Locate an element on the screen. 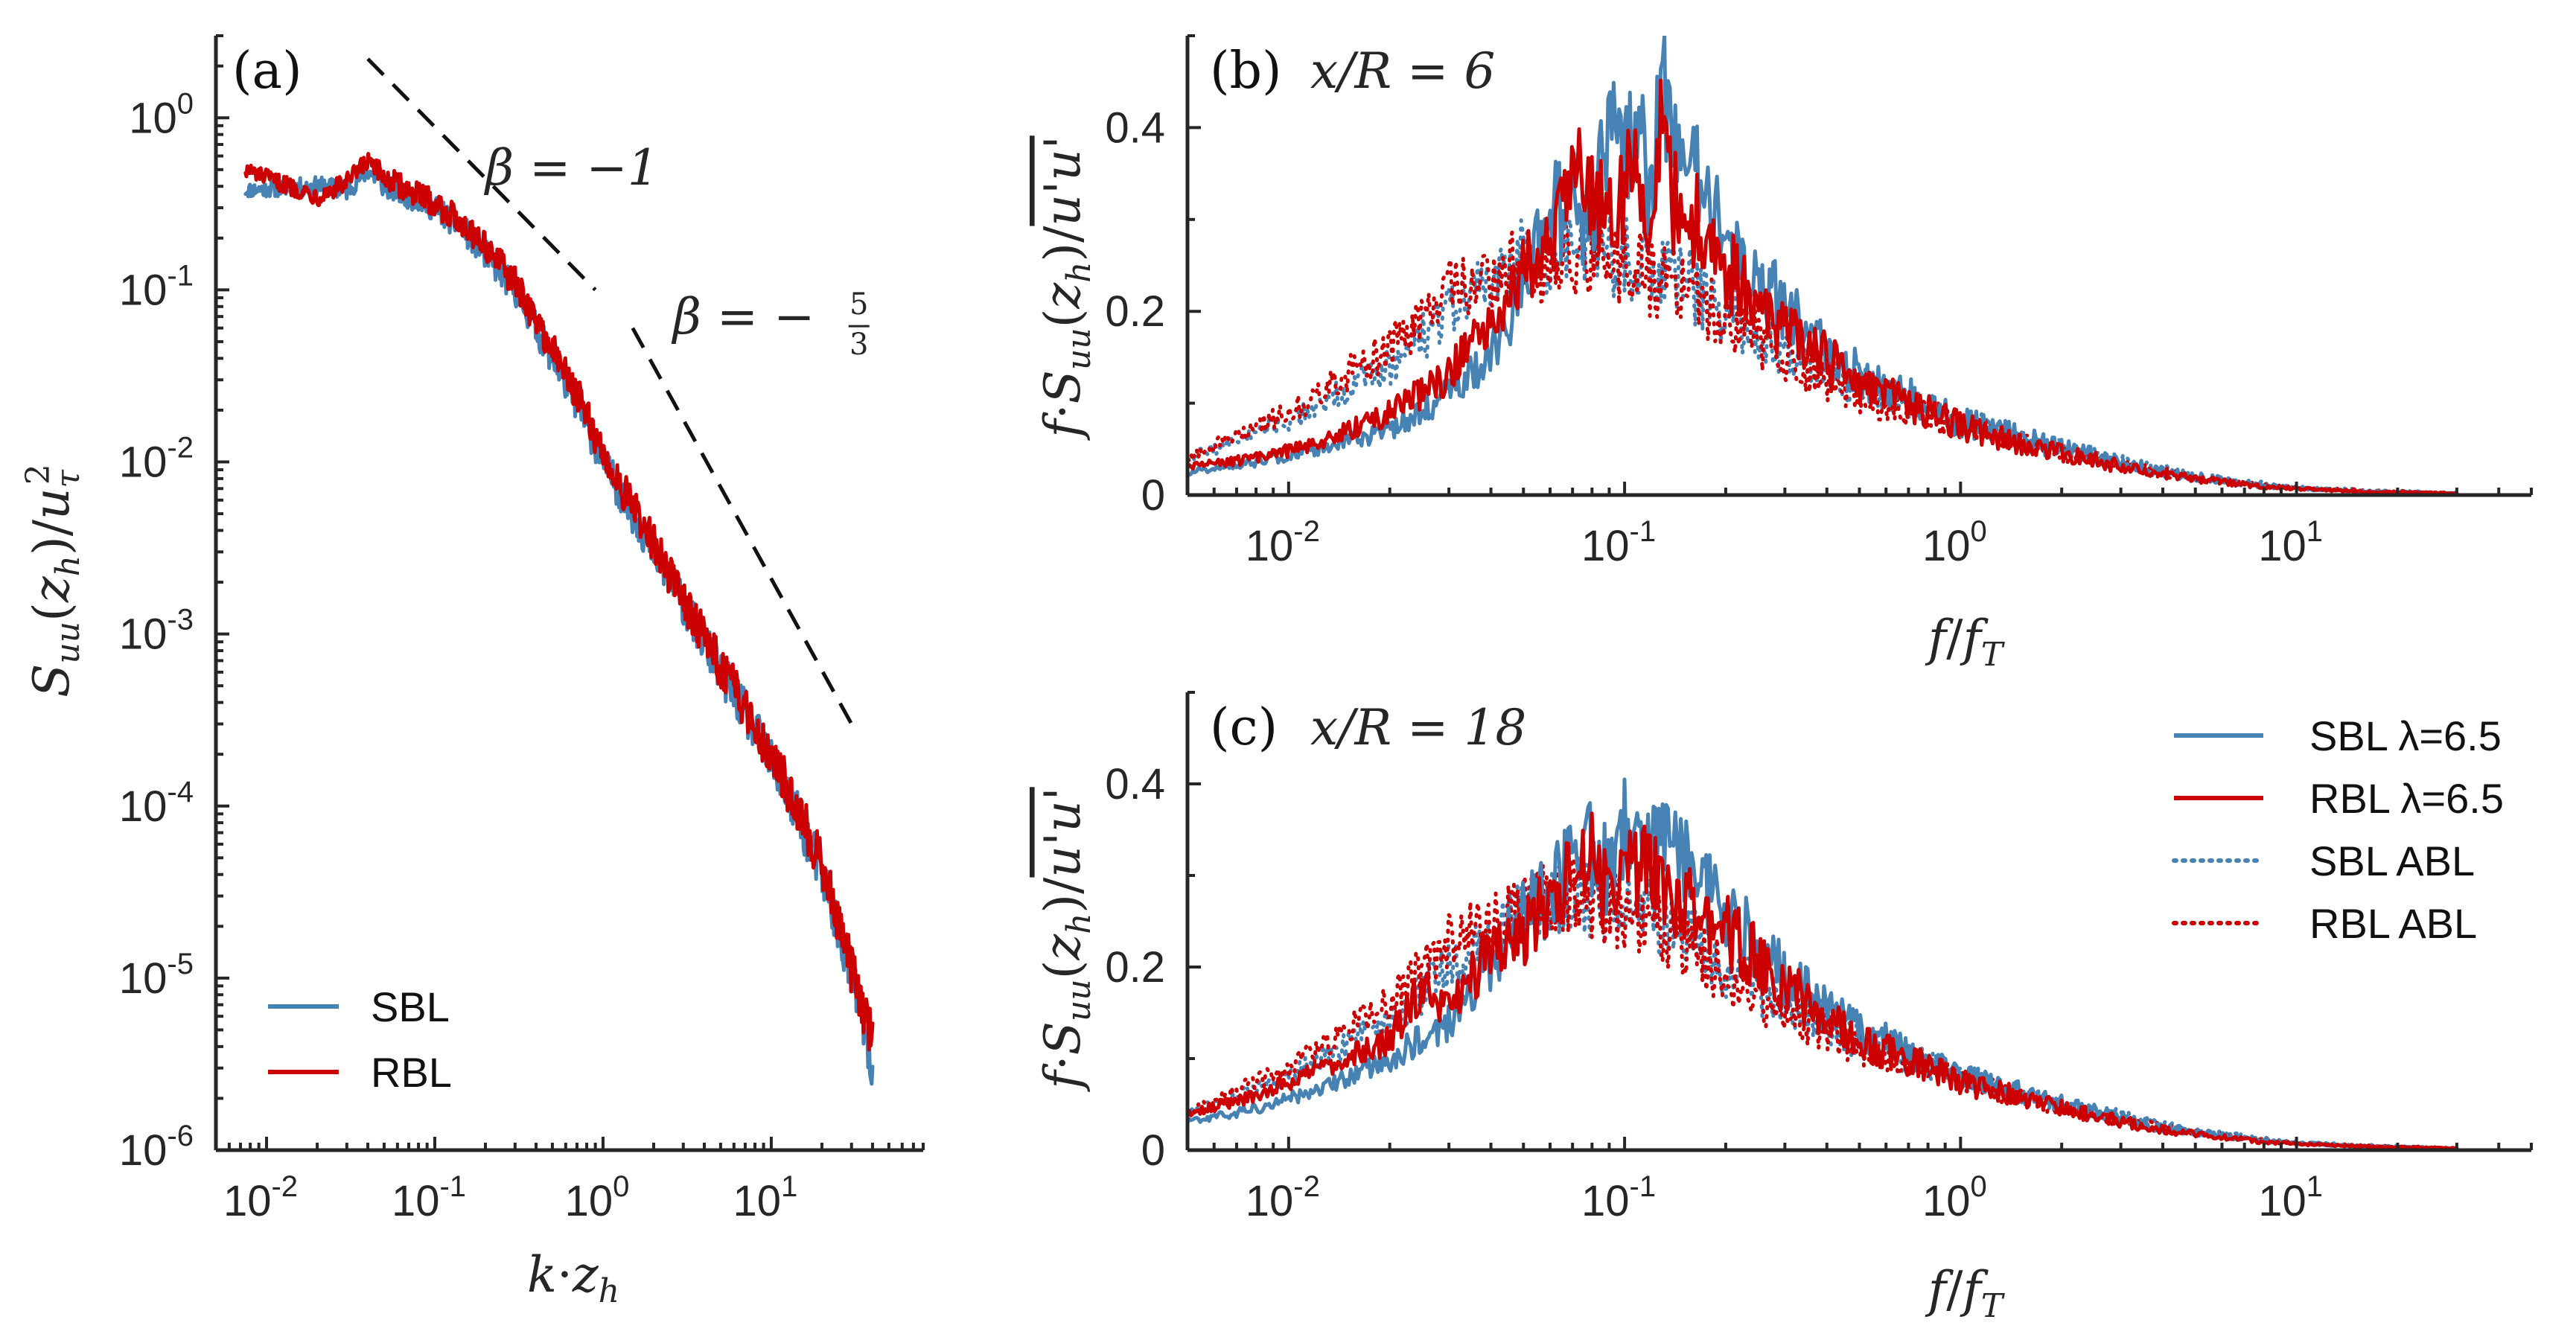 This screenshot has height=1337, width=2576. legend-c-sbl-abl-label: SBL ABL is located at coordinates (2392, 860).